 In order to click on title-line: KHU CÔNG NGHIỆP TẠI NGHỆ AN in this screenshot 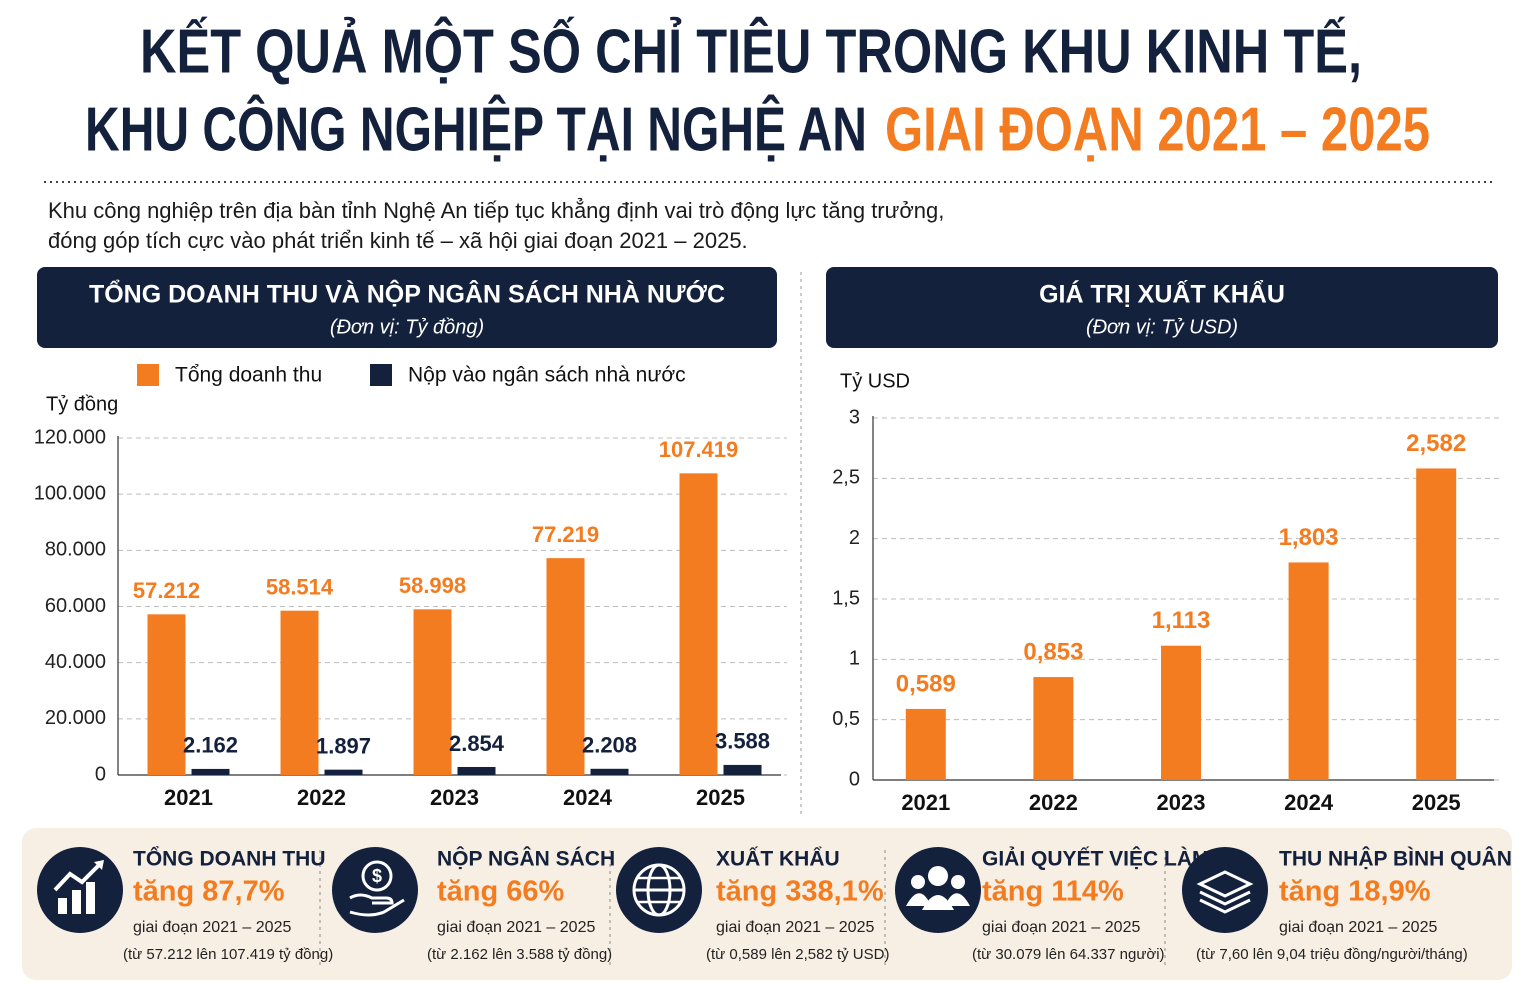, I will do `click(476, 129)`.